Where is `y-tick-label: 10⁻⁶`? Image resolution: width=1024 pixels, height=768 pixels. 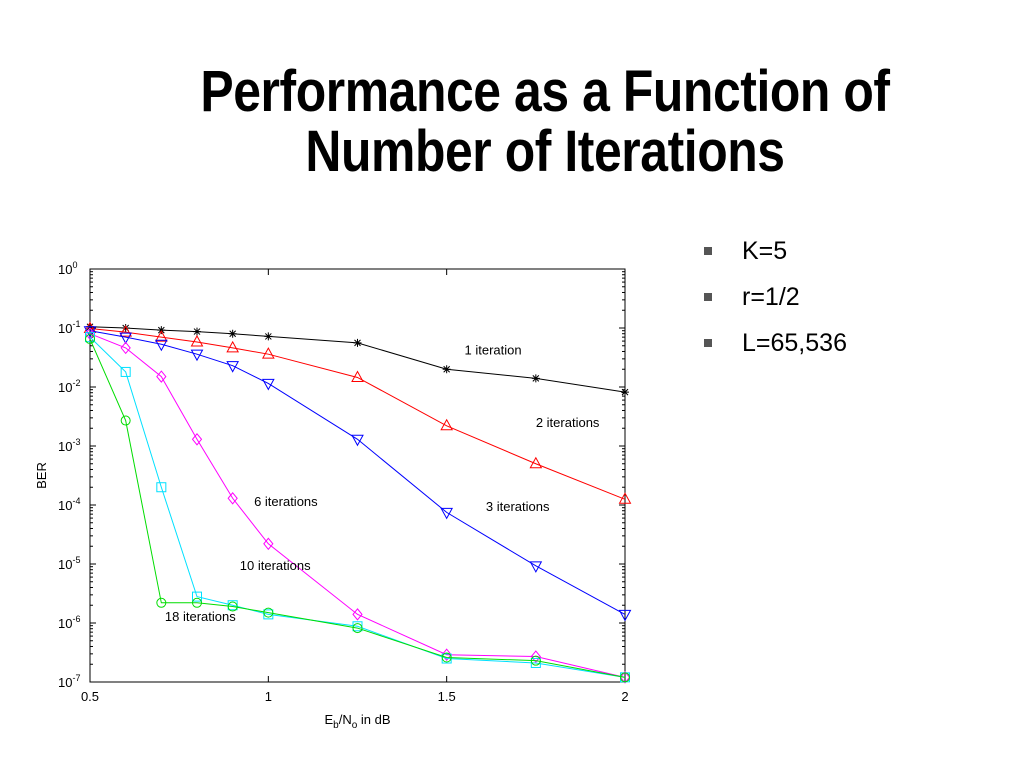
y-tick-label: 10⁻⁶ is located at coordinates (69, 622).